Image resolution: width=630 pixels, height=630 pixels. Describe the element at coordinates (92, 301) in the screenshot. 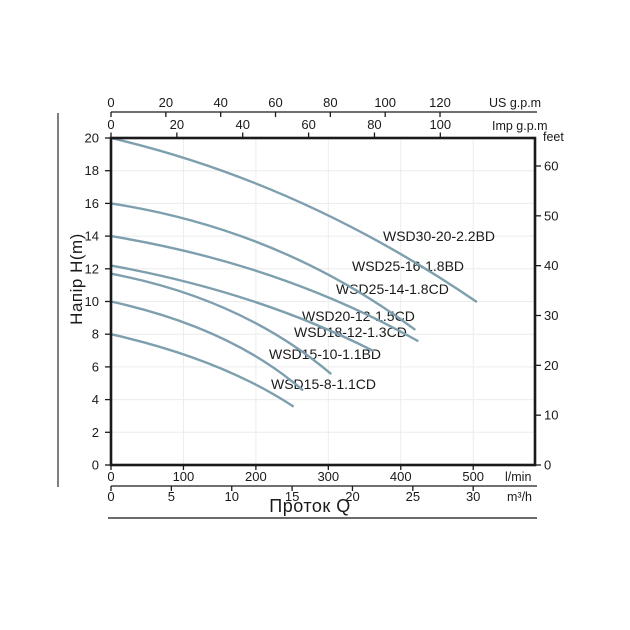

I see `head-m-tick-label: 10` at that location.